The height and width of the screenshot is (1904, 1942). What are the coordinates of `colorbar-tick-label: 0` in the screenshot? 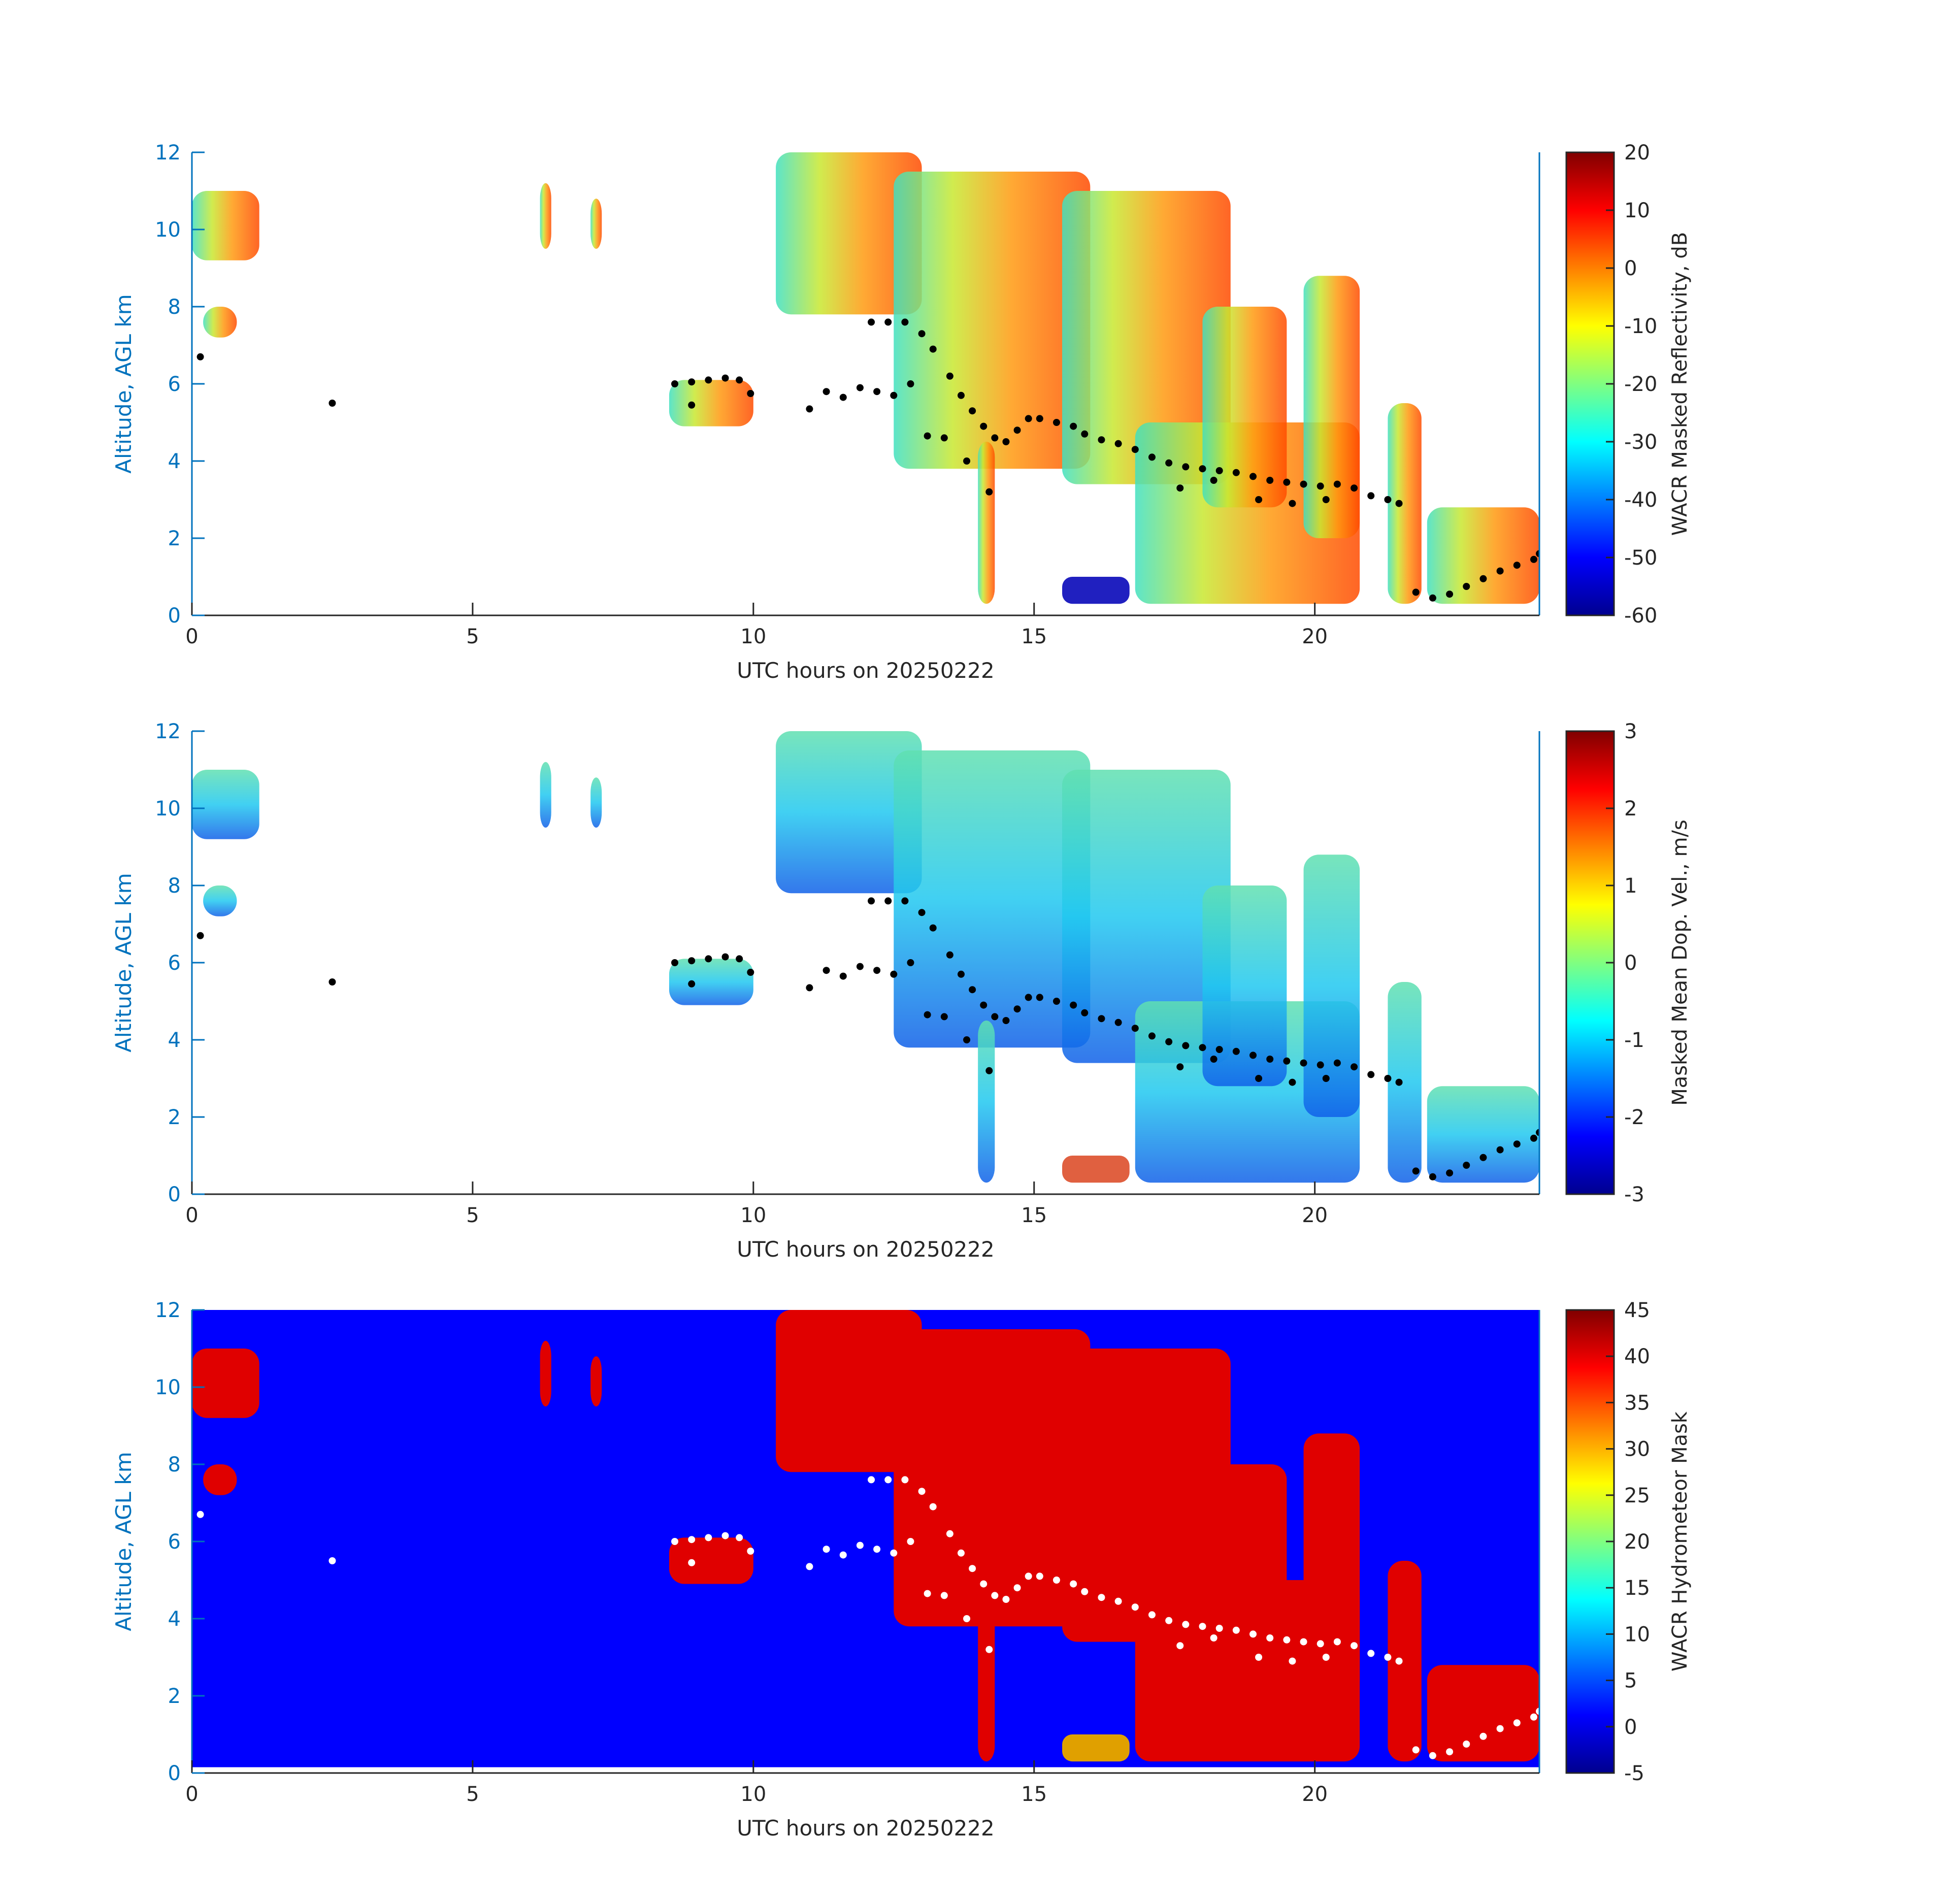 It's located at (1630, 1728).